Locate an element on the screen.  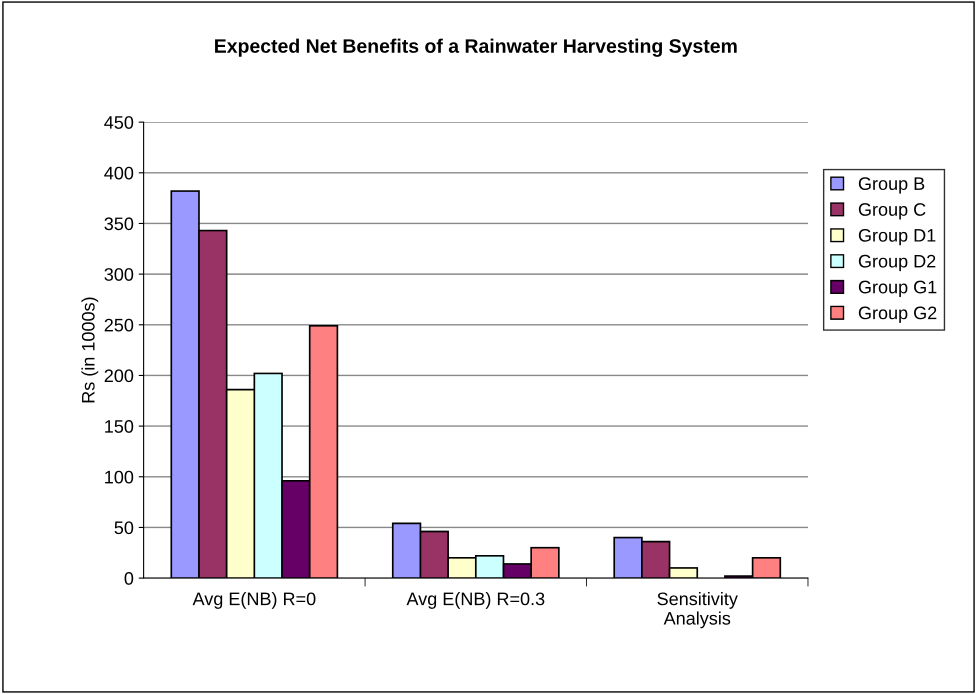
x-tick-label: Sensitivity Analysis is located at coordinates (697, 610).